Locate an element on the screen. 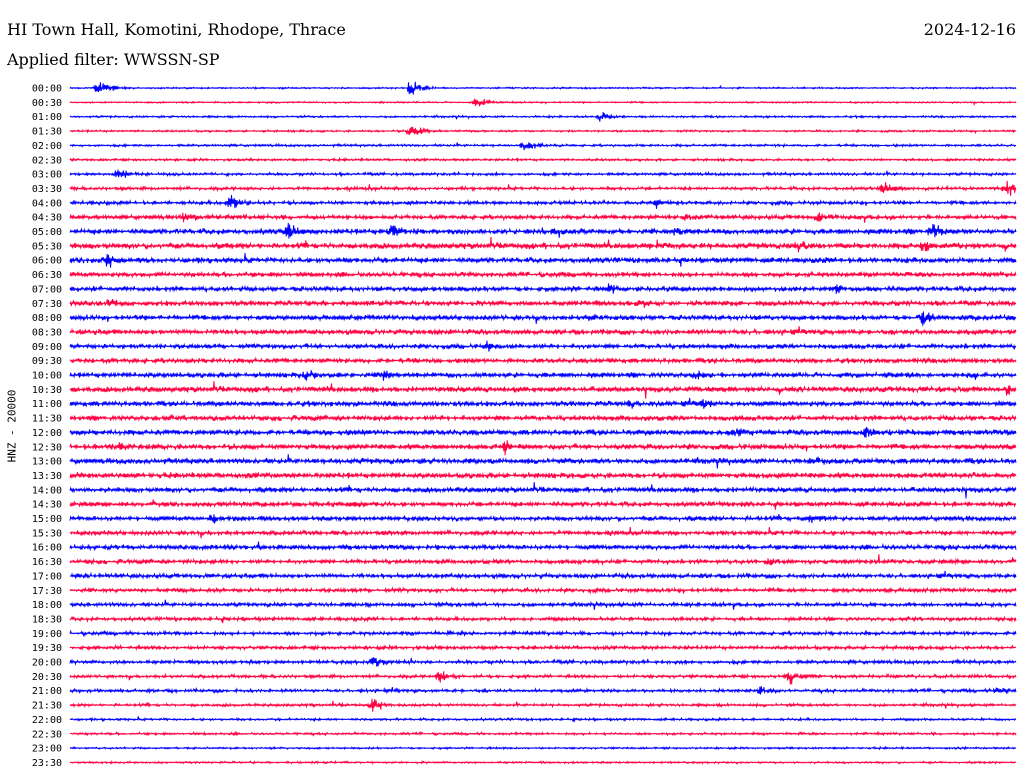  row-label: 03:00 is located at coordinates (47, 175).